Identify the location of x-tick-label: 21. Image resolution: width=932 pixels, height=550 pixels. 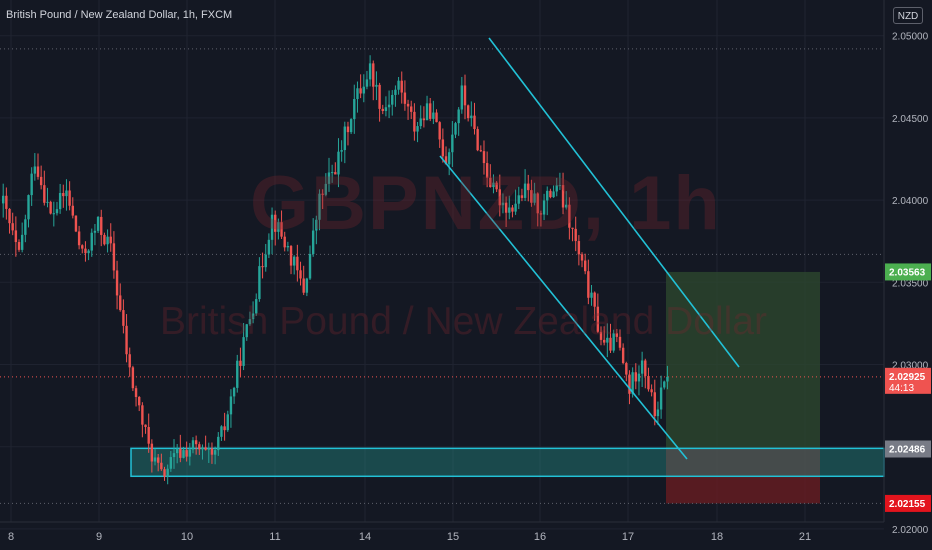
(805, 537).